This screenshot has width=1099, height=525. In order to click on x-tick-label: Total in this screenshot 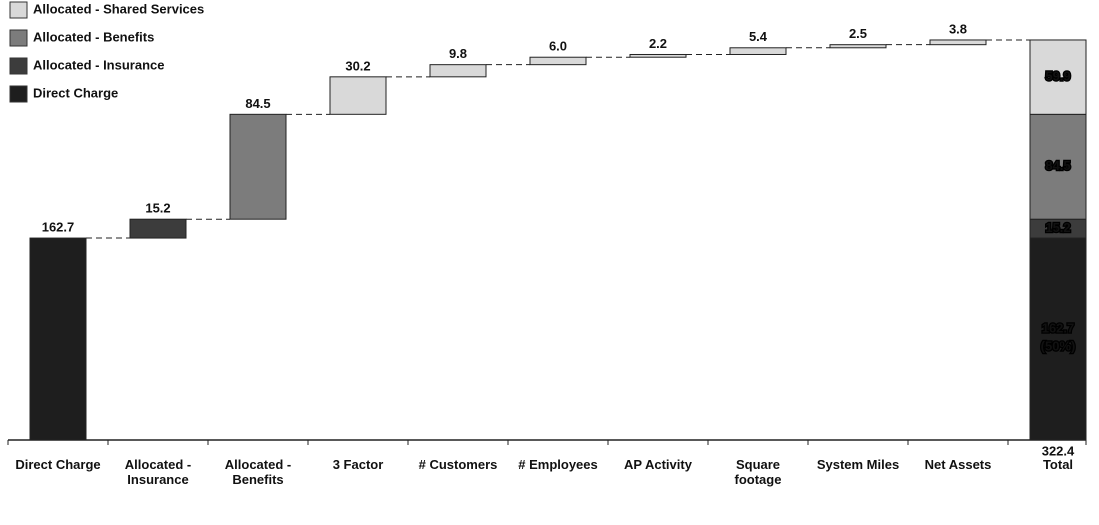, I will do `click(1058, 464)`.